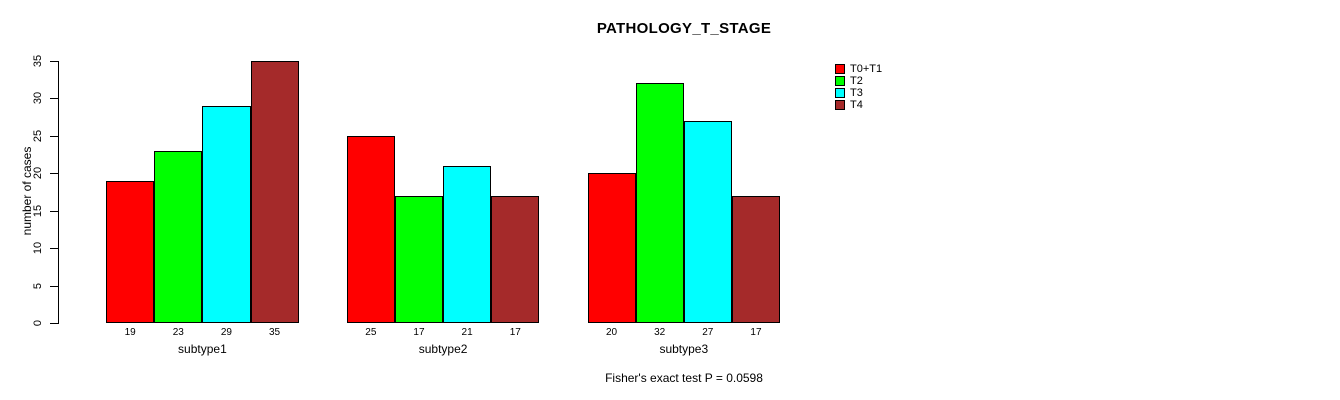 Image resolution: width=1340 pixels, height=400 pixels. I want to click on bar-subtype3-T4, so click(756, 259).